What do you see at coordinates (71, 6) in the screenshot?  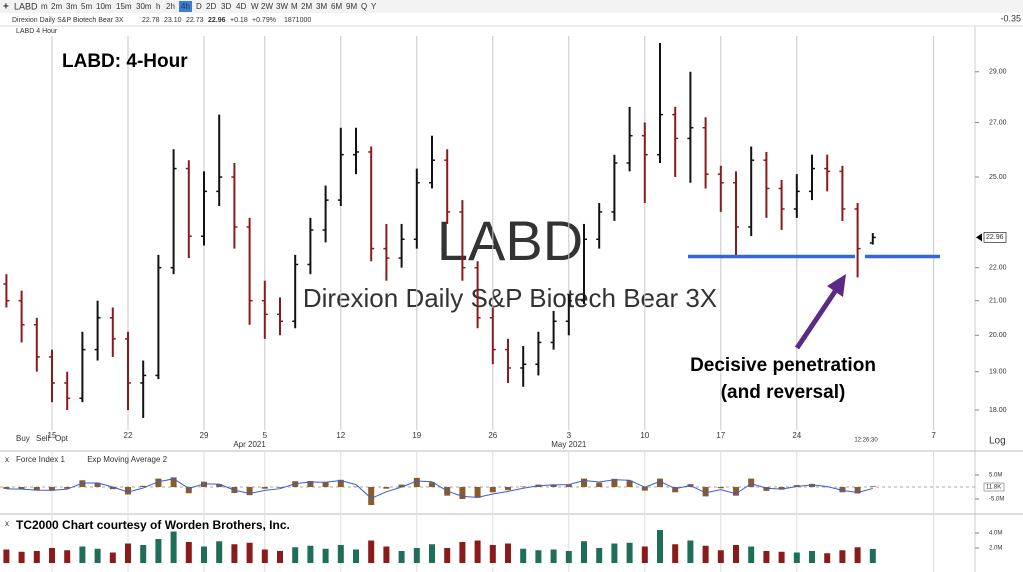 I see `timeframe-button: 3m` at bounding box center [71, 6].